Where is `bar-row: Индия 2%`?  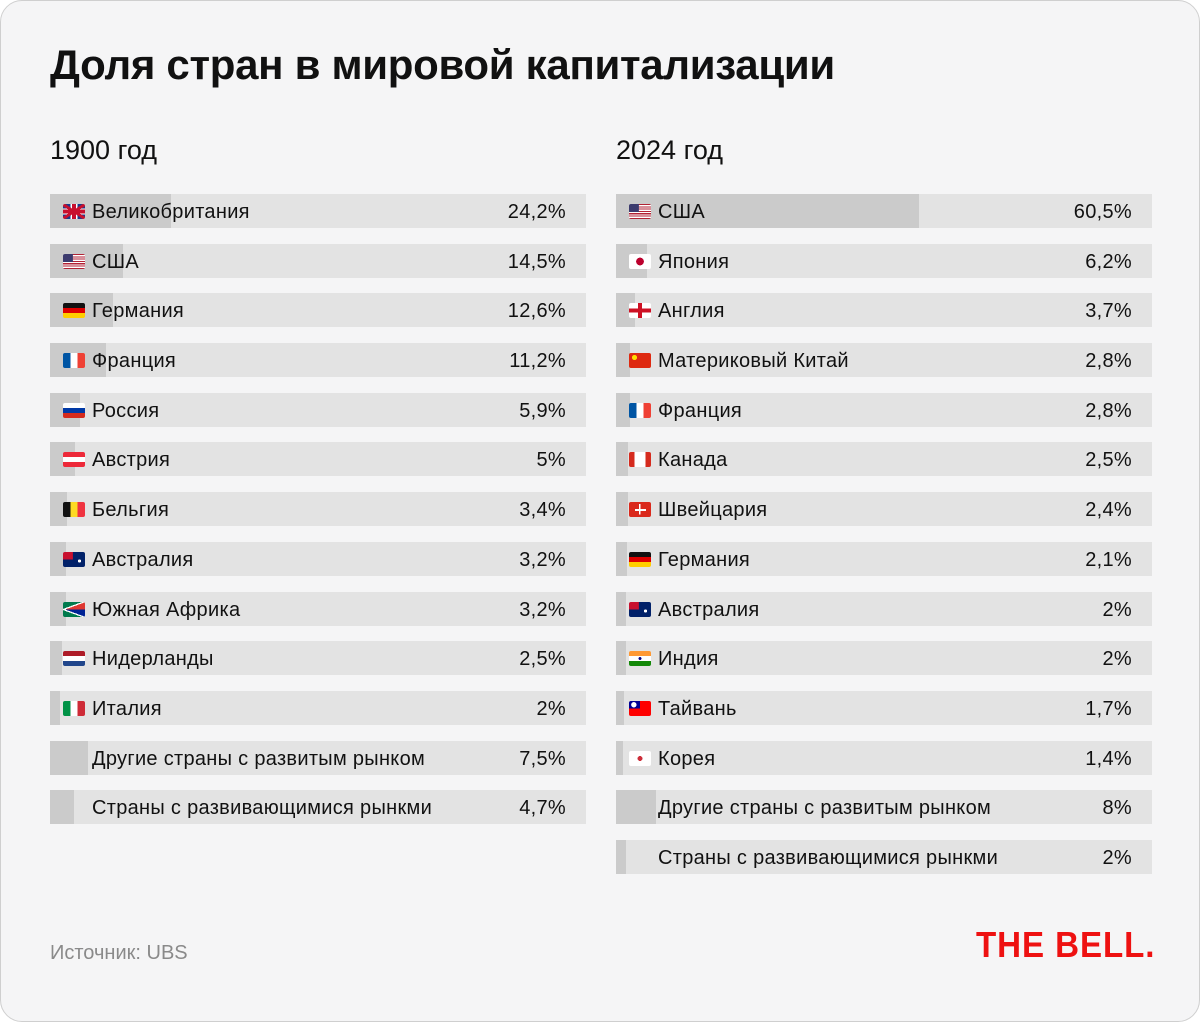 bar-row: Индия 2% is located at coordinates (884, 658).